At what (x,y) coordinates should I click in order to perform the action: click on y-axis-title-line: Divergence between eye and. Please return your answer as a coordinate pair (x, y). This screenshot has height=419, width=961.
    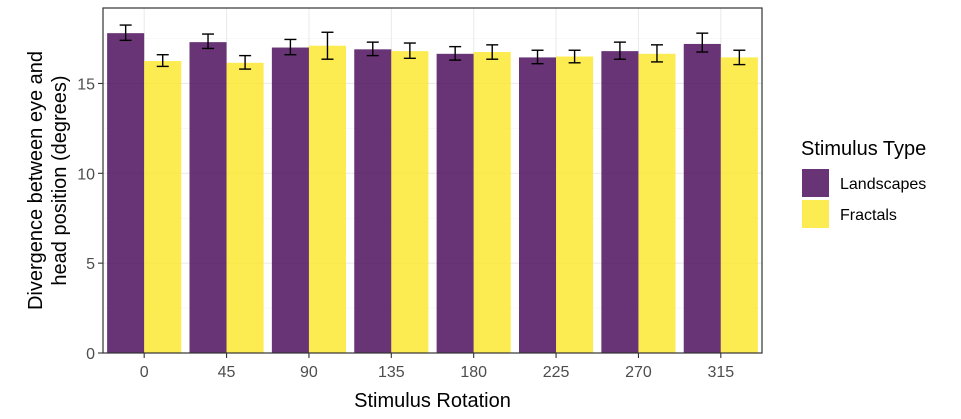
    Looking at the image, I should click on (36, 180).